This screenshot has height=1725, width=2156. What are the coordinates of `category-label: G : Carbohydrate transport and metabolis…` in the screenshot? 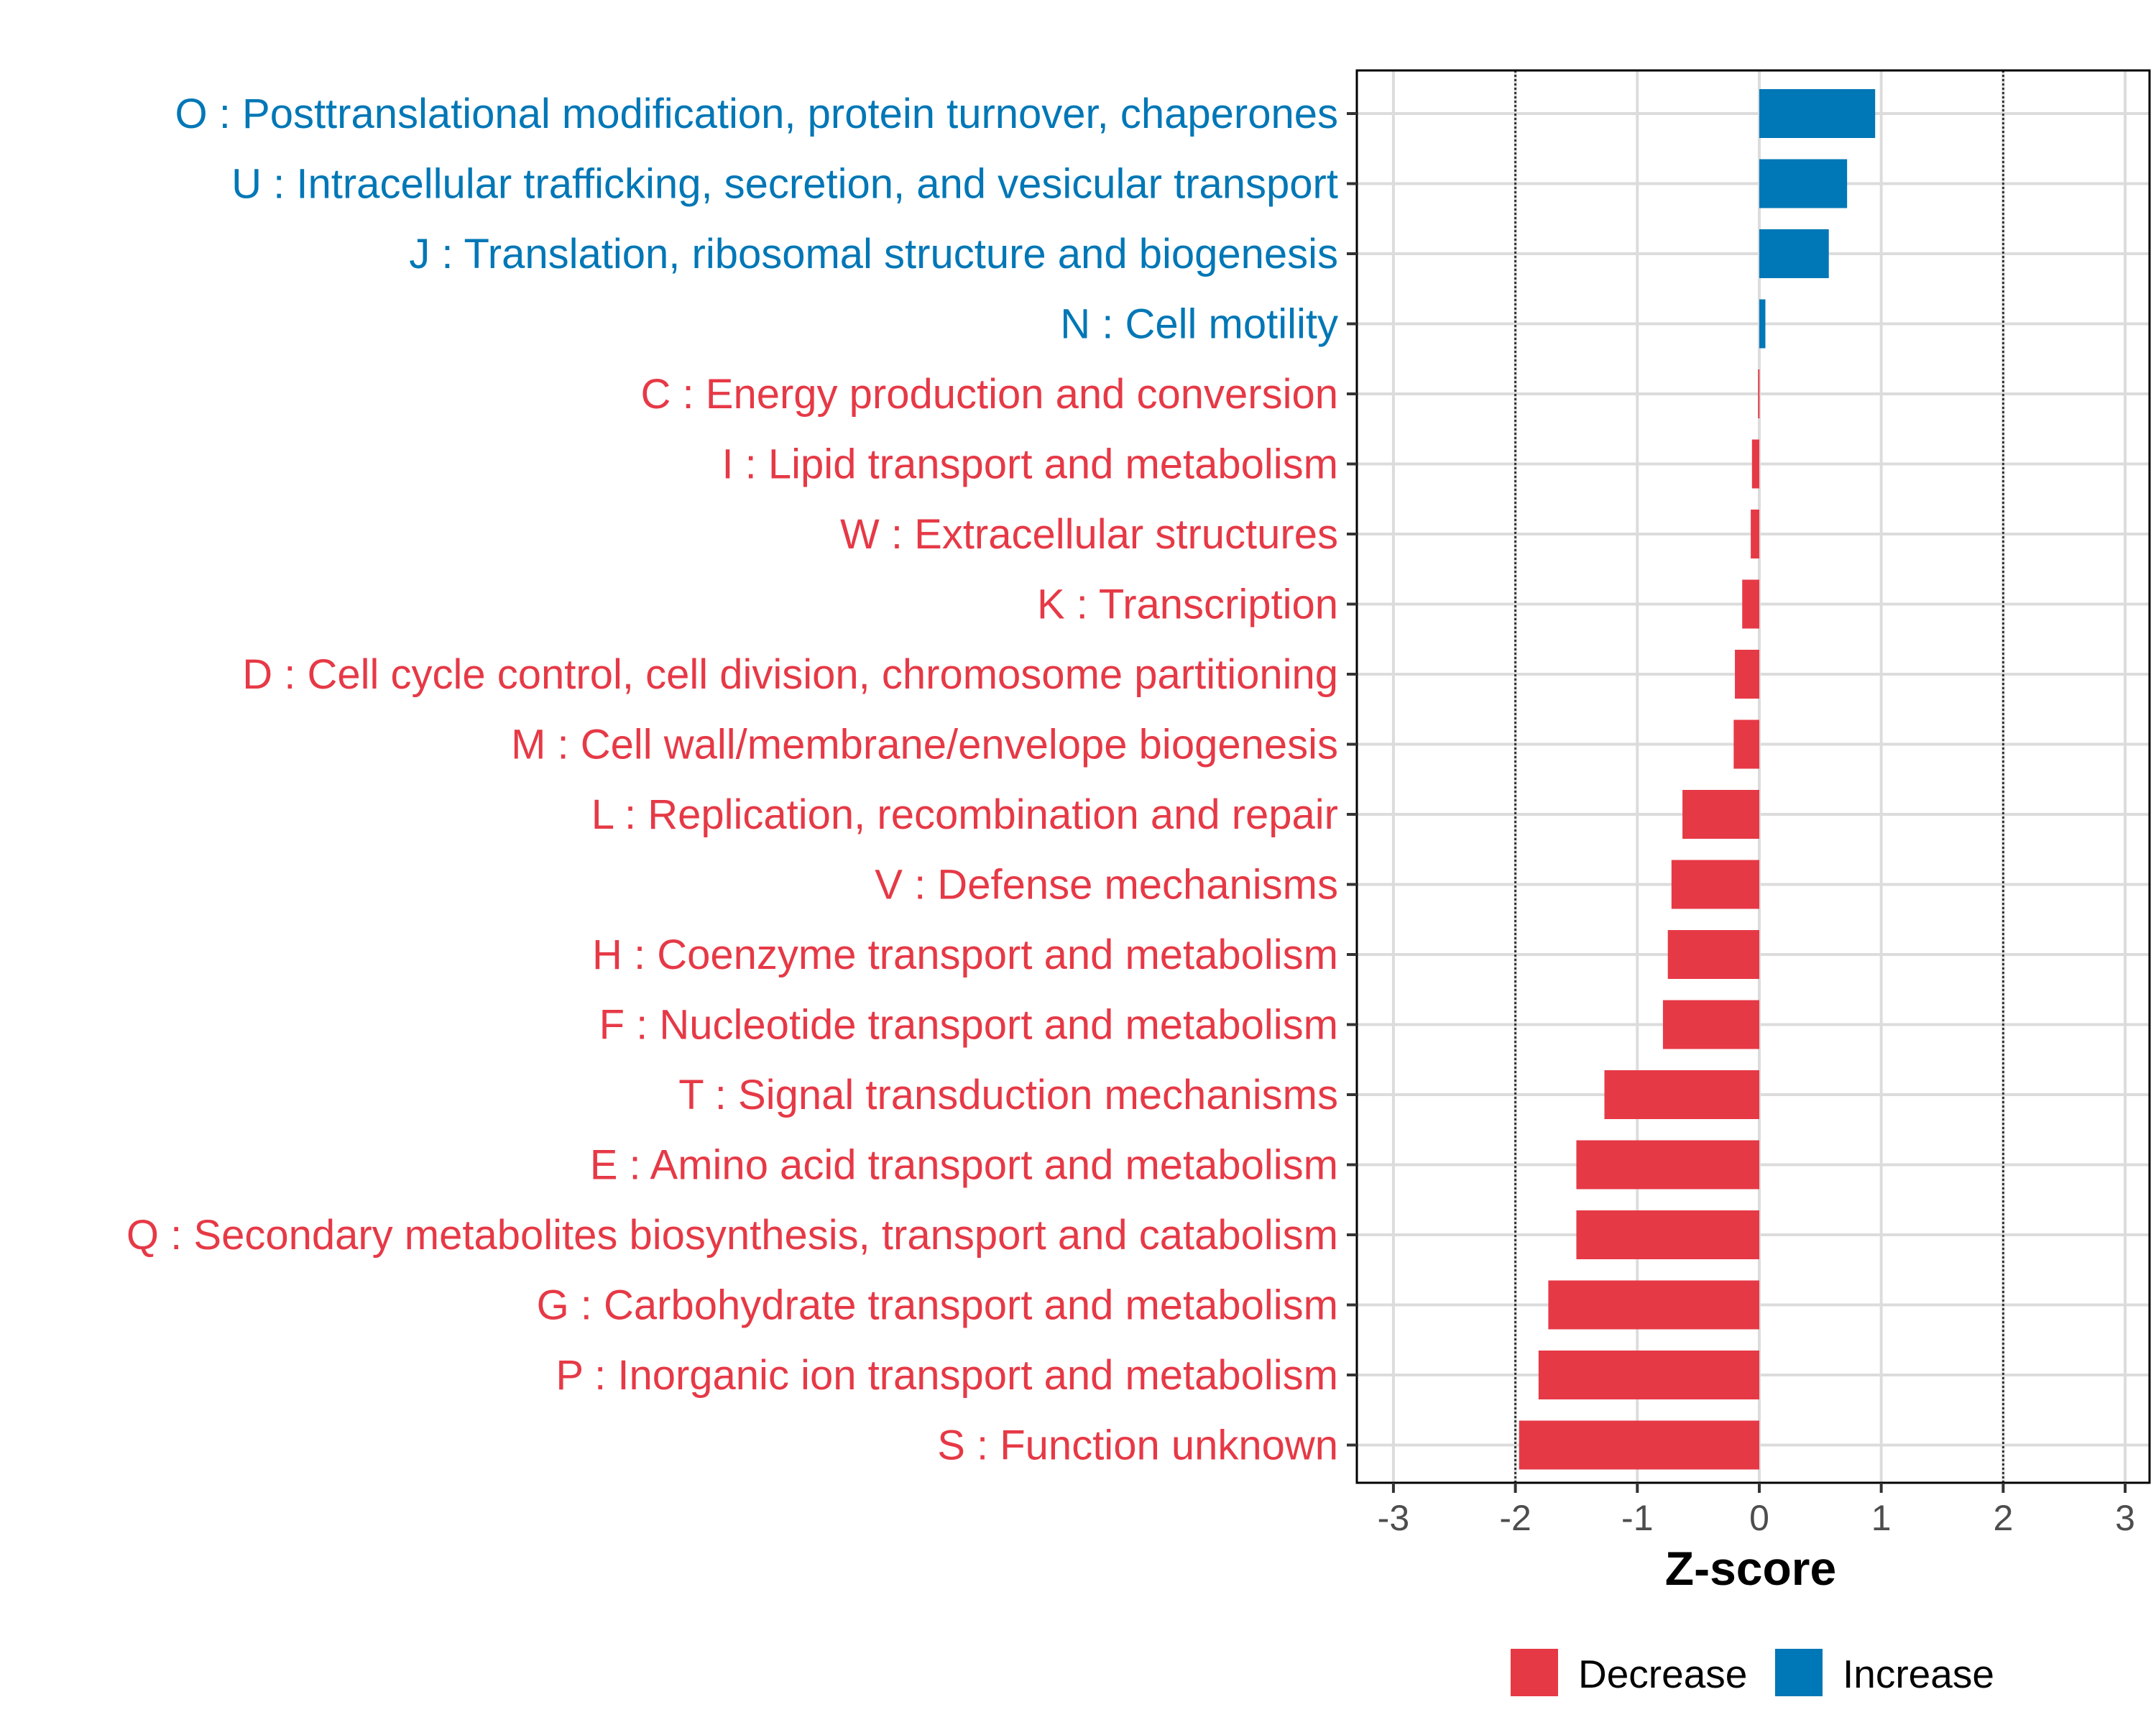 It's located at (937, 1305).